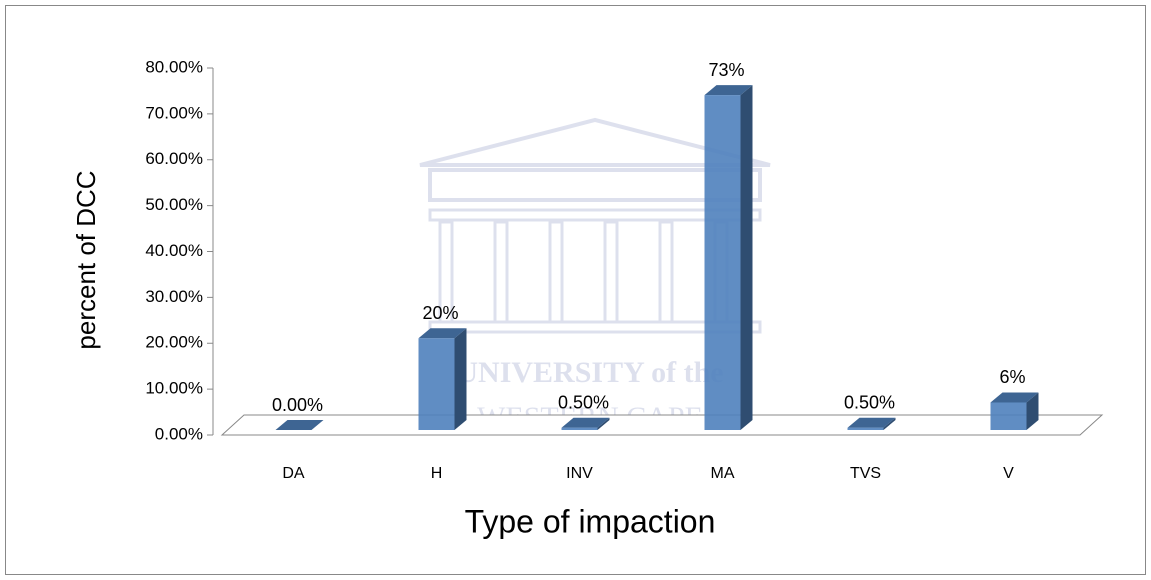 The width and height of the screenshot is (1151, 580). I want to click on y-tick-label: 20.00%, so click(174, 342).